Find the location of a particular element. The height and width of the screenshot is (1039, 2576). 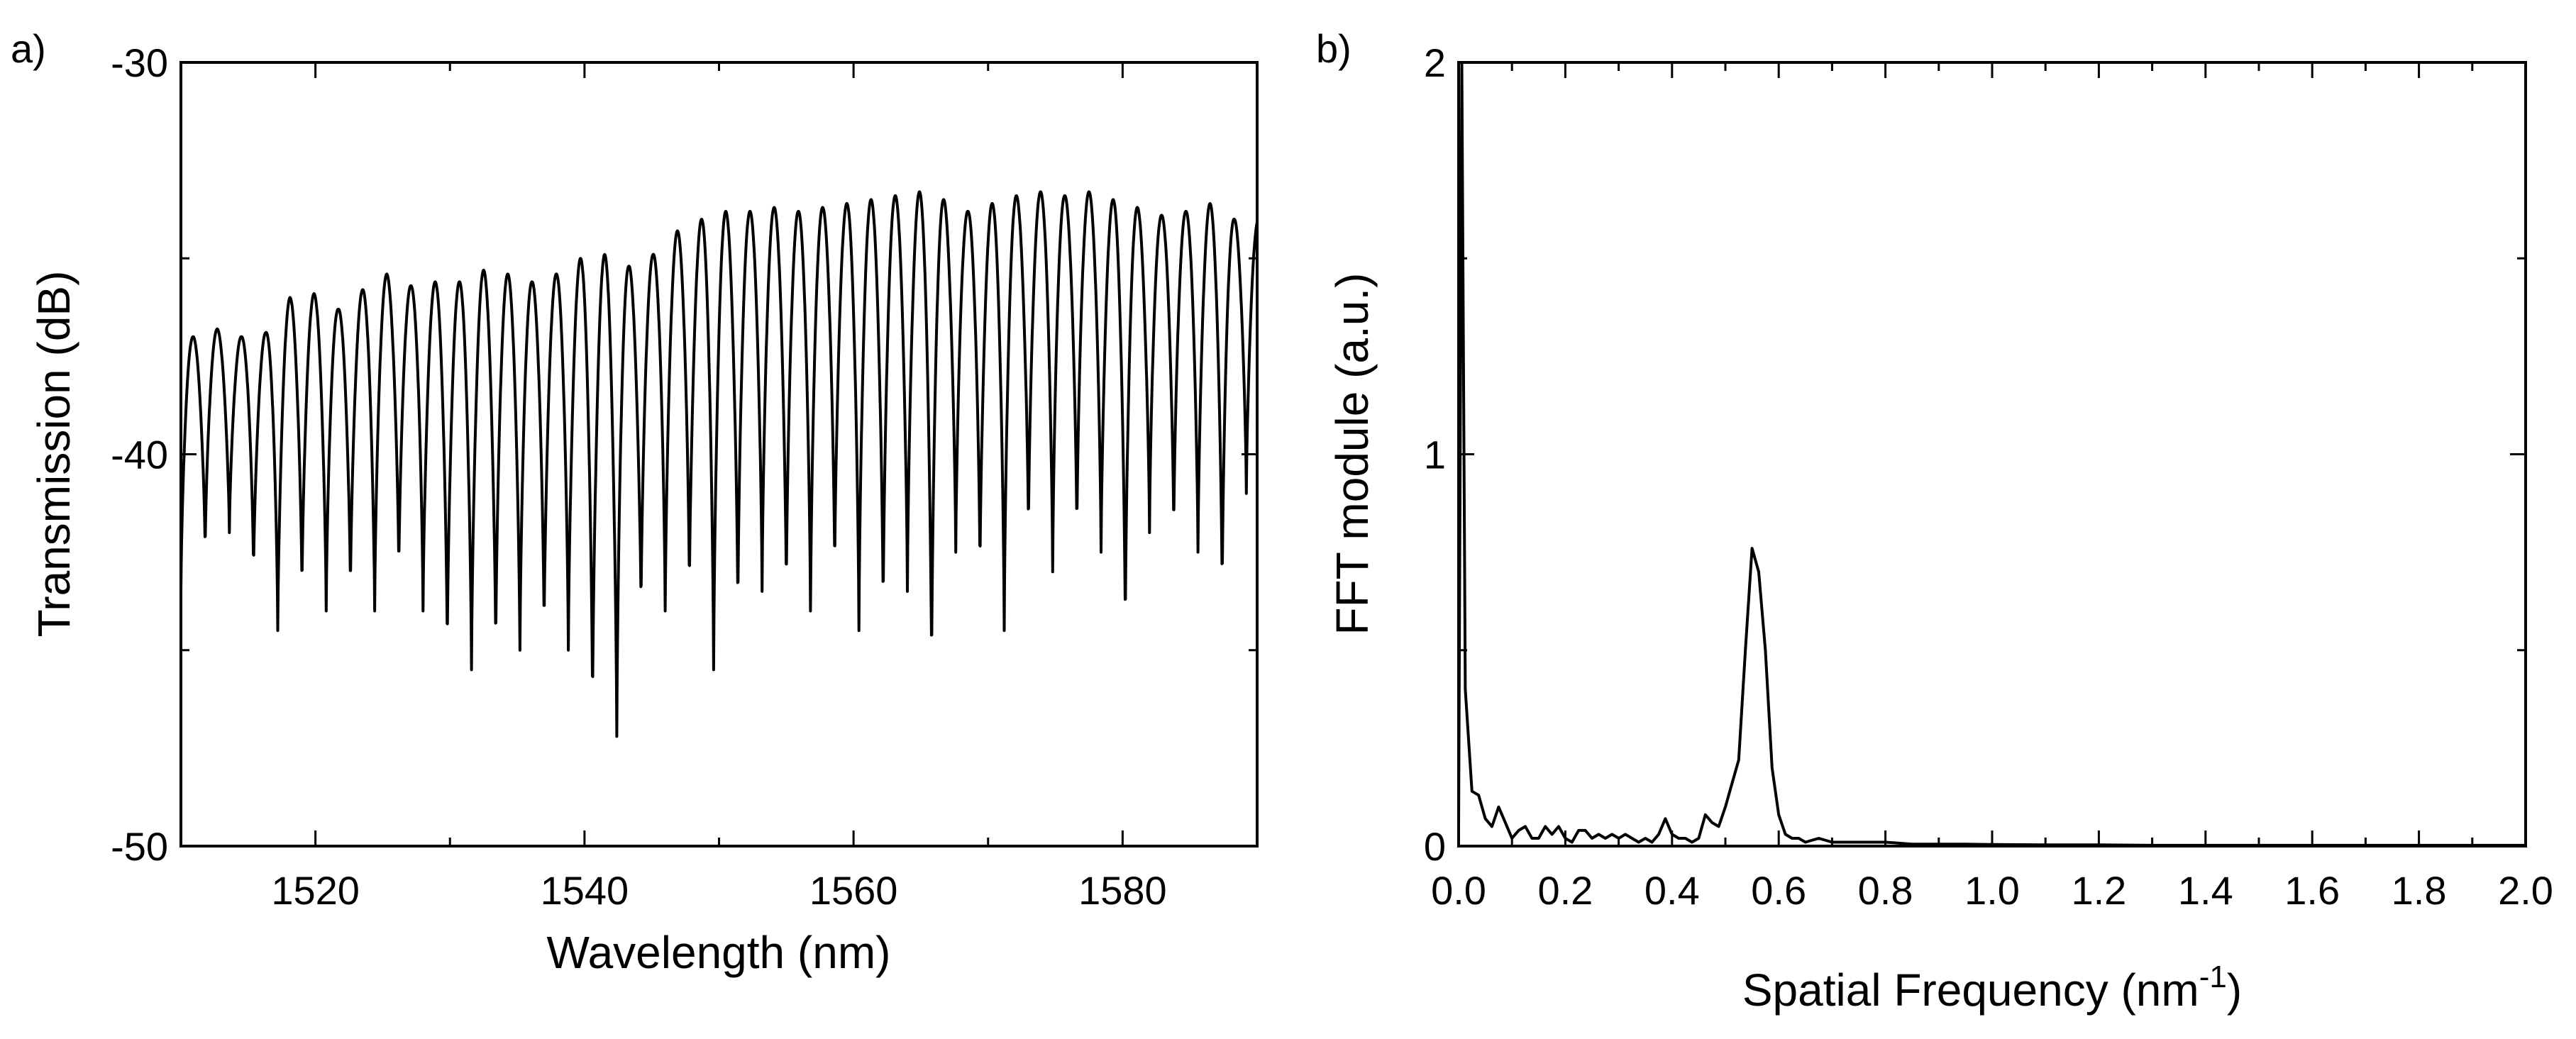

panel-b-x-tick-label: 1.2 is located at coordinates (2098, 890).